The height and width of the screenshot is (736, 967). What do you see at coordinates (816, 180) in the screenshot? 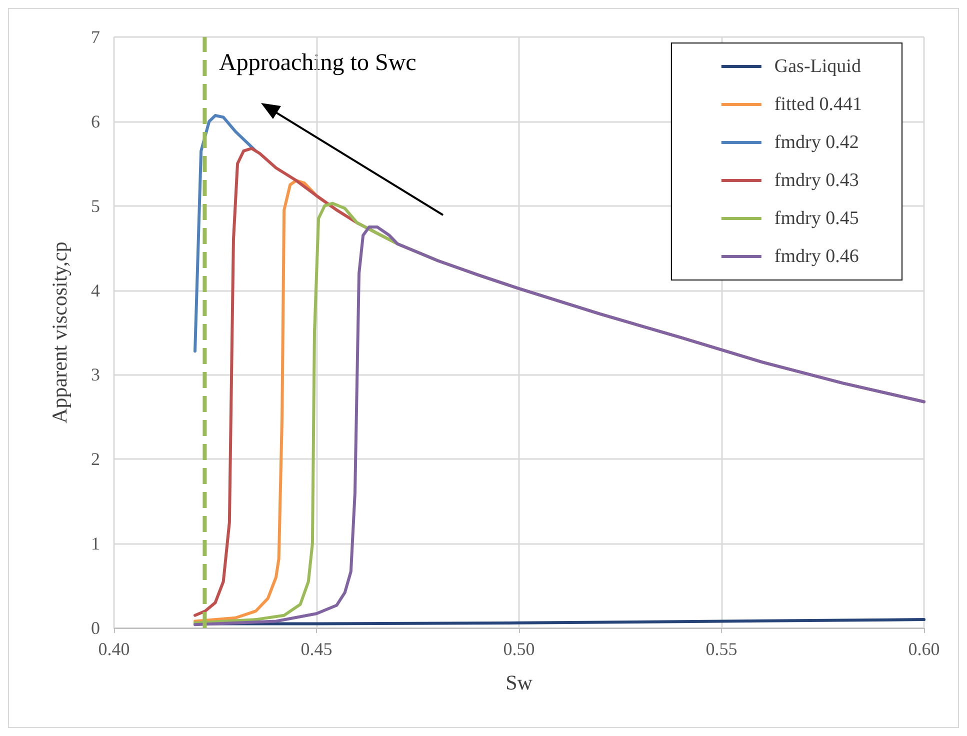
I see `legend-label: fmdry 0.43` at bounding box center [816, 180].